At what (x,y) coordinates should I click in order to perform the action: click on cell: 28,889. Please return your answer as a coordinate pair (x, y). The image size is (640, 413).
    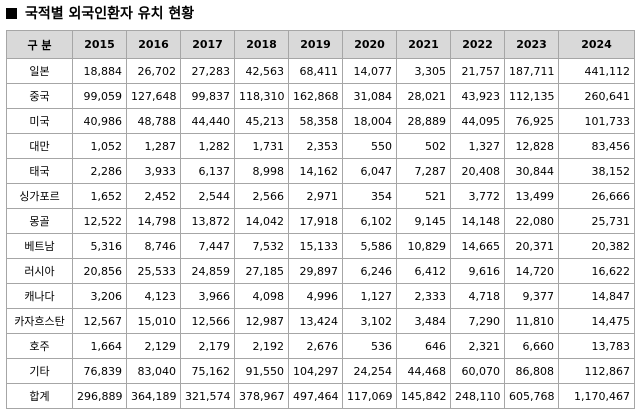
    Looking at the image, I should click on (423, 121).